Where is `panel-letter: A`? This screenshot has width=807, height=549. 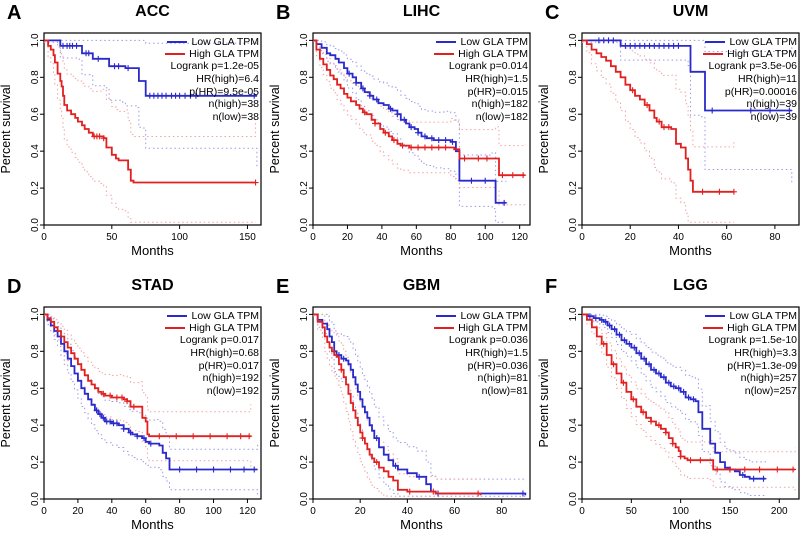 panel-letter: A is located at coordinates (14, 13).